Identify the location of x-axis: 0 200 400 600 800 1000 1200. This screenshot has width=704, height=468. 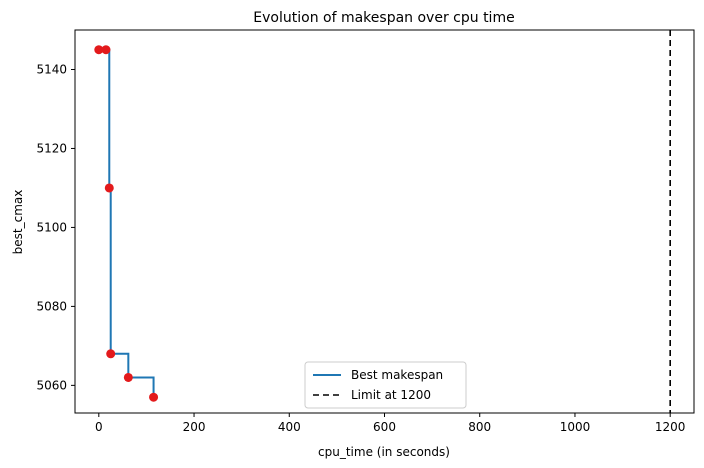
(390, 423).